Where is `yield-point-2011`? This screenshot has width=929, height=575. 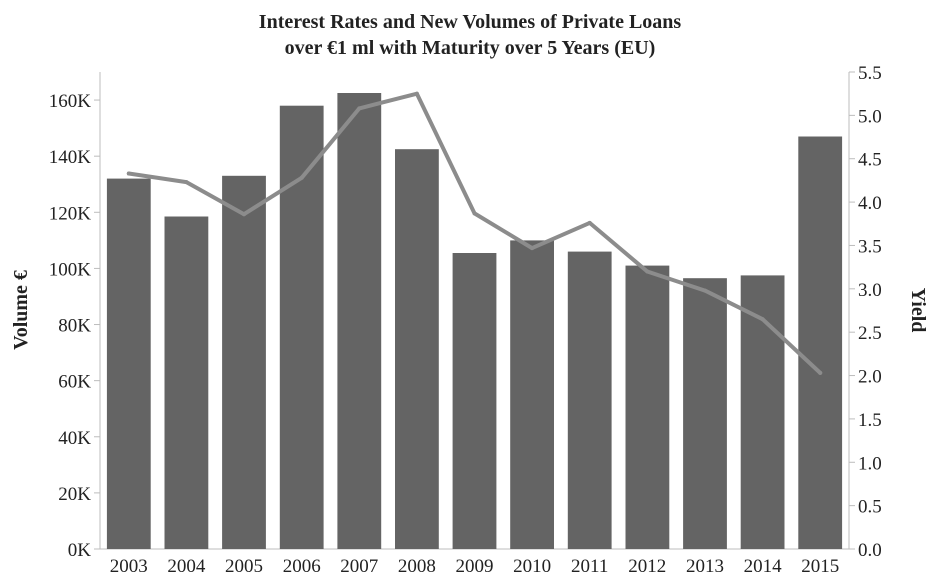
yield-point-2011 is located at coordinates (590, 223).